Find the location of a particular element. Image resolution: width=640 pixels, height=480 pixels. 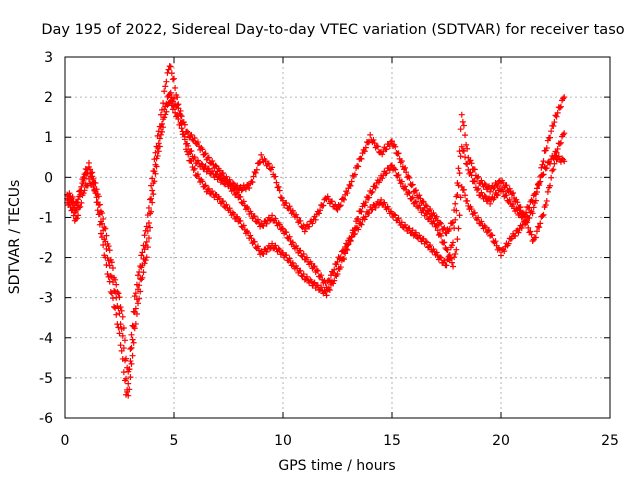

y-axis-label: SDTVAR / TECUs is located at coordinates (15, 237).